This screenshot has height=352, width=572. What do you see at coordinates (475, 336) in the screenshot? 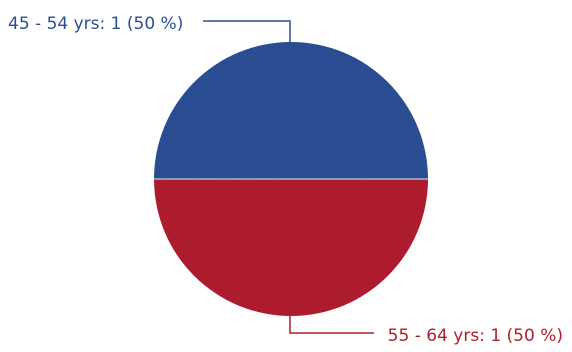
I see `slice-label-55-64: 55 - 64 yrs: 1 (50 %)` at bounding box center [475, 336].